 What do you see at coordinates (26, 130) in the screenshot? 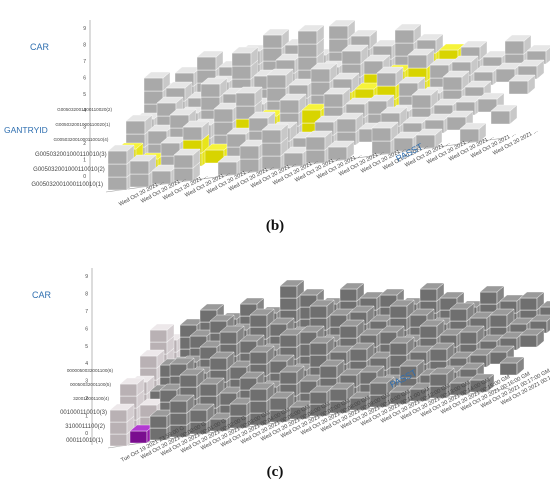
I see `y-axis-title: GANTRYID` at bounding box center [26, 130].